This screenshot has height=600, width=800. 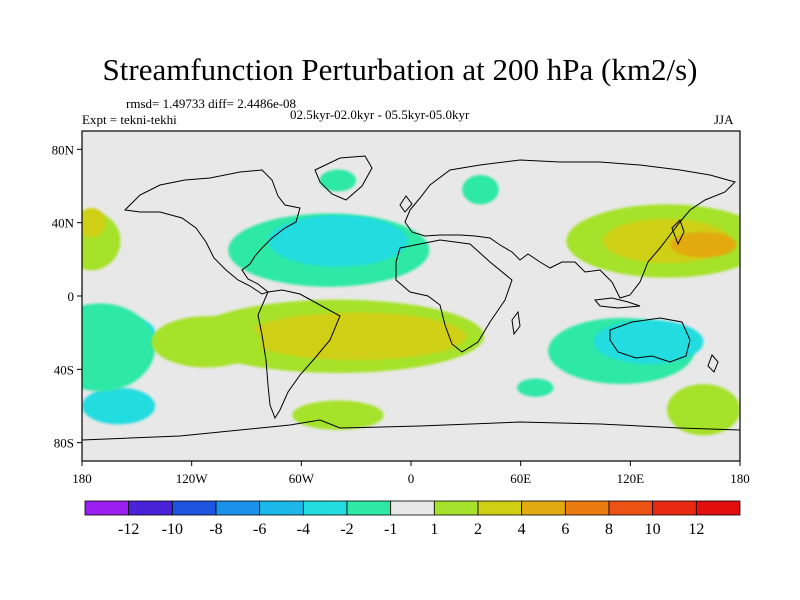 What do you see at coordinates (259, 529) in the screenshot?
I see `colorbar-label-4: -6` at bounding box center [259, 529].